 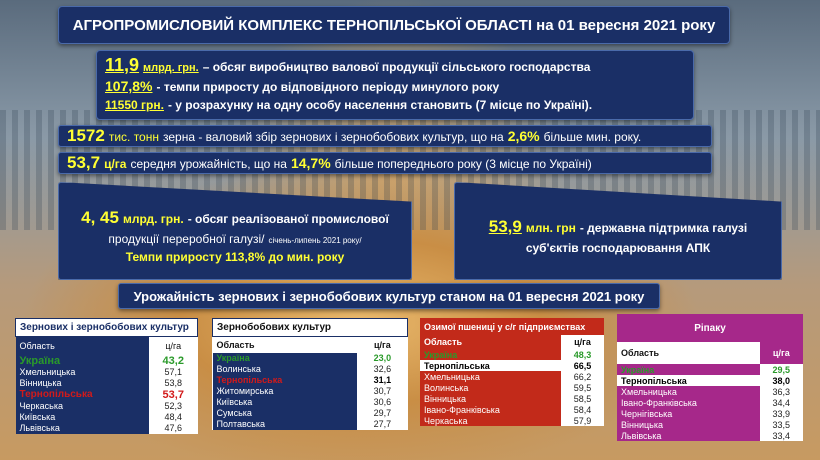 What do you see at coordinates (208, 164) in the screenshot?
I see `text-yield: середня урожайність, що на` at bounding box center [208, 164].